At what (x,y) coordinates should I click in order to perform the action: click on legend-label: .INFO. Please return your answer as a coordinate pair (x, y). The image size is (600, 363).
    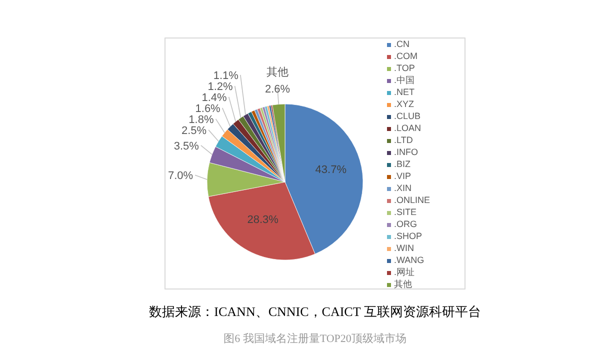
    Looking at the image, I should click on (406, 152).